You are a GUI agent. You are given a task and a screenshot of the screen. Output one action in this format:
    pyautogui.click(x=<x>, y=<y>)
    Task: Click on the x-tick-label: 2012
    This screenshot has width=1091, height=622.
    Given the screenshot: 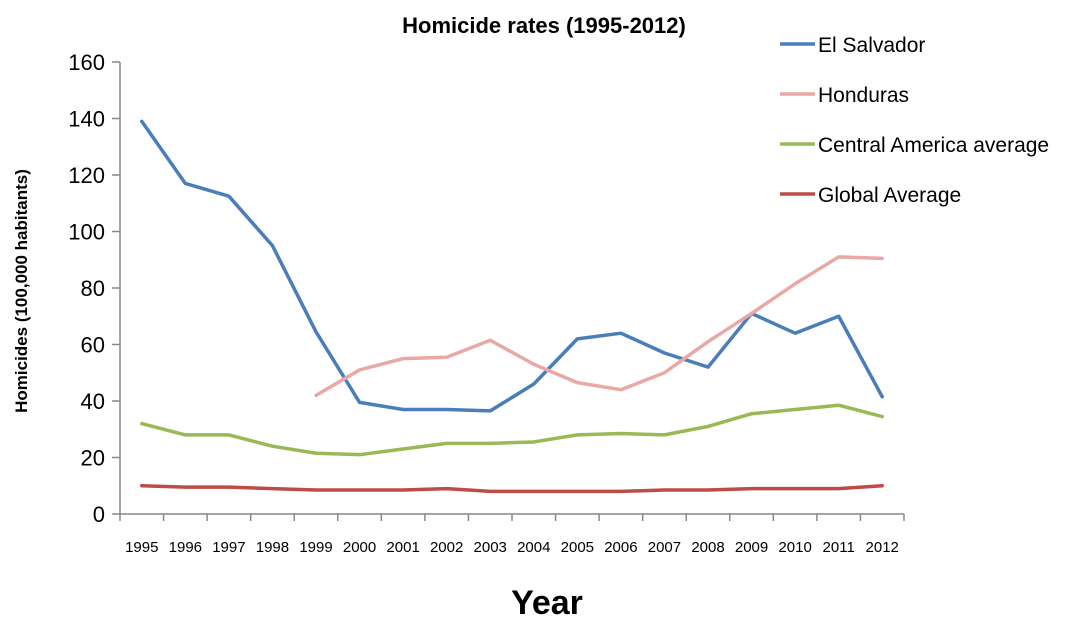 What is the action you would take?
    pyautogui.click(x=882, y=547)
    